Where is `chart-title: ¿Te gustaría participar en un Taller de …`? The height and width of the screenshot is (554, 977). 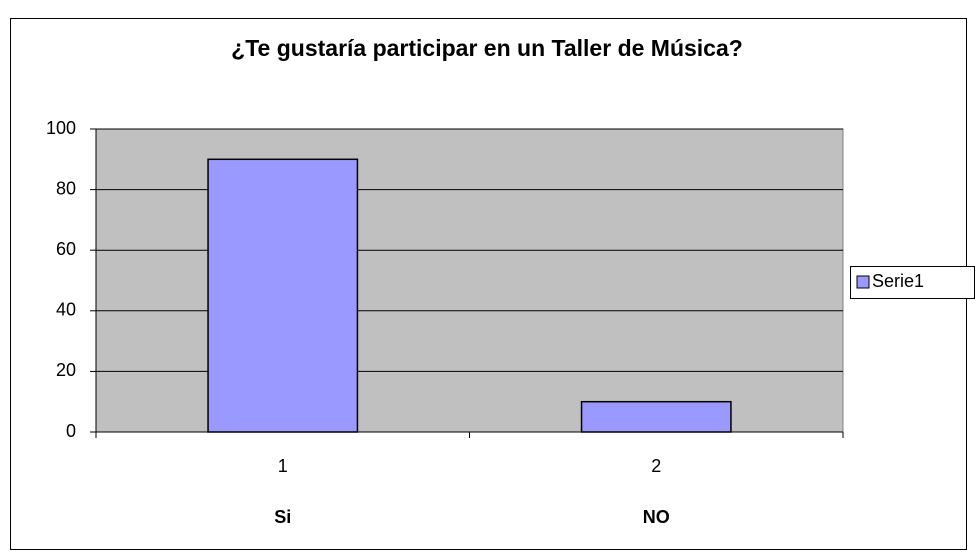
chart-title: ¿Te gustaría participar en un Taller de … is located at coordinates (487, 48).